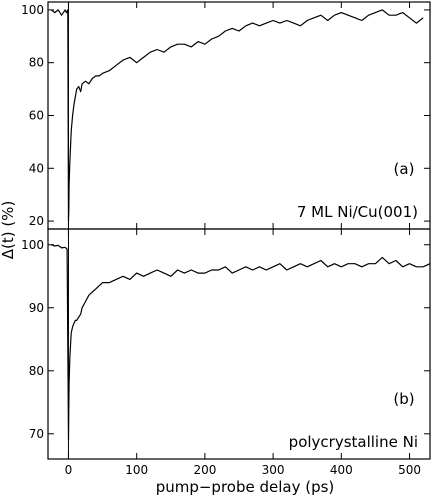 The height and width of the screenshot is (502, 432). What do you see at coordinates (353, 442) in the screenshot?
I see `sample-label: polycrystalline Ni` at bounding box center [353, 442].